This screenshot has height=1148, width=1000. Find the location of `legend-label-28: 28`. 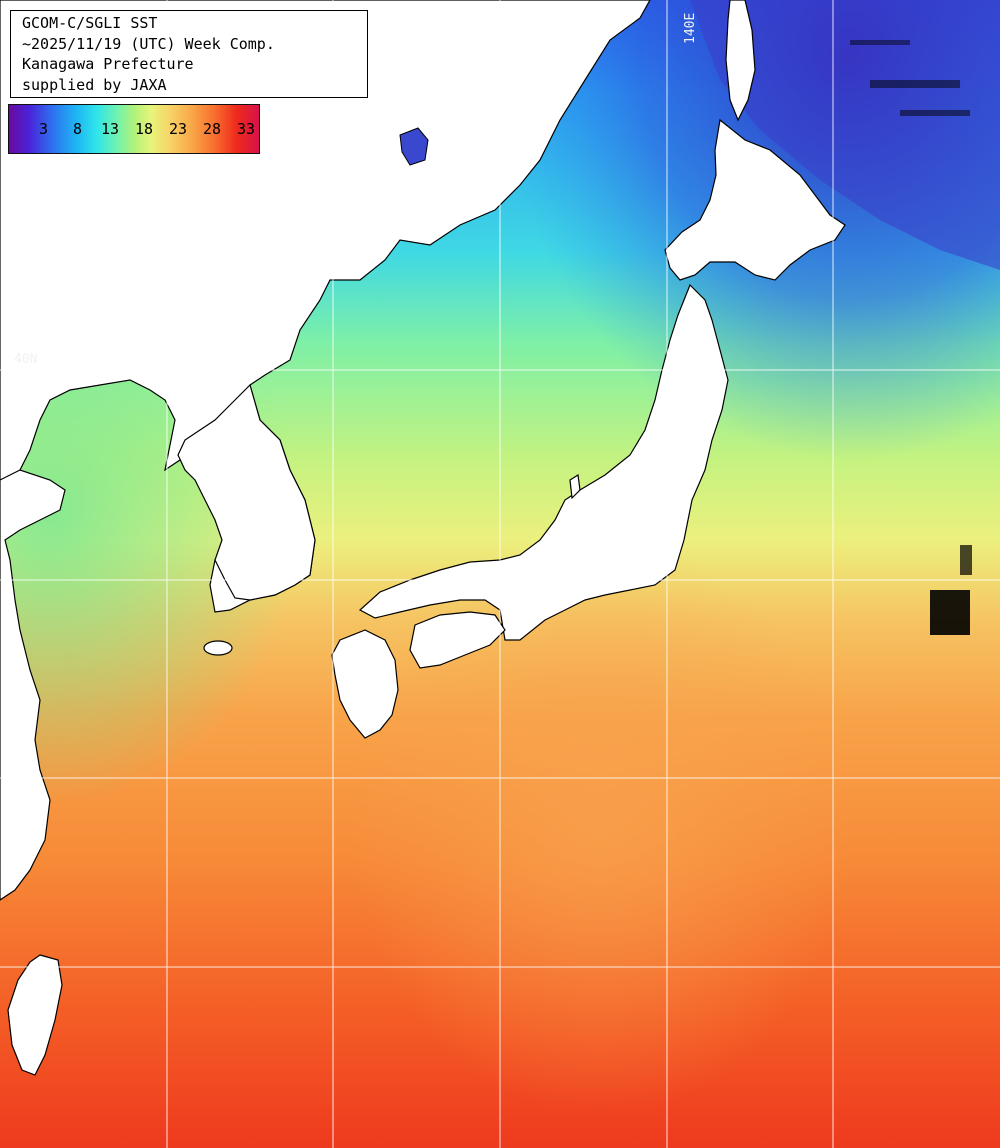

legend-label-28: 28 is located at coordinates (212, 129).